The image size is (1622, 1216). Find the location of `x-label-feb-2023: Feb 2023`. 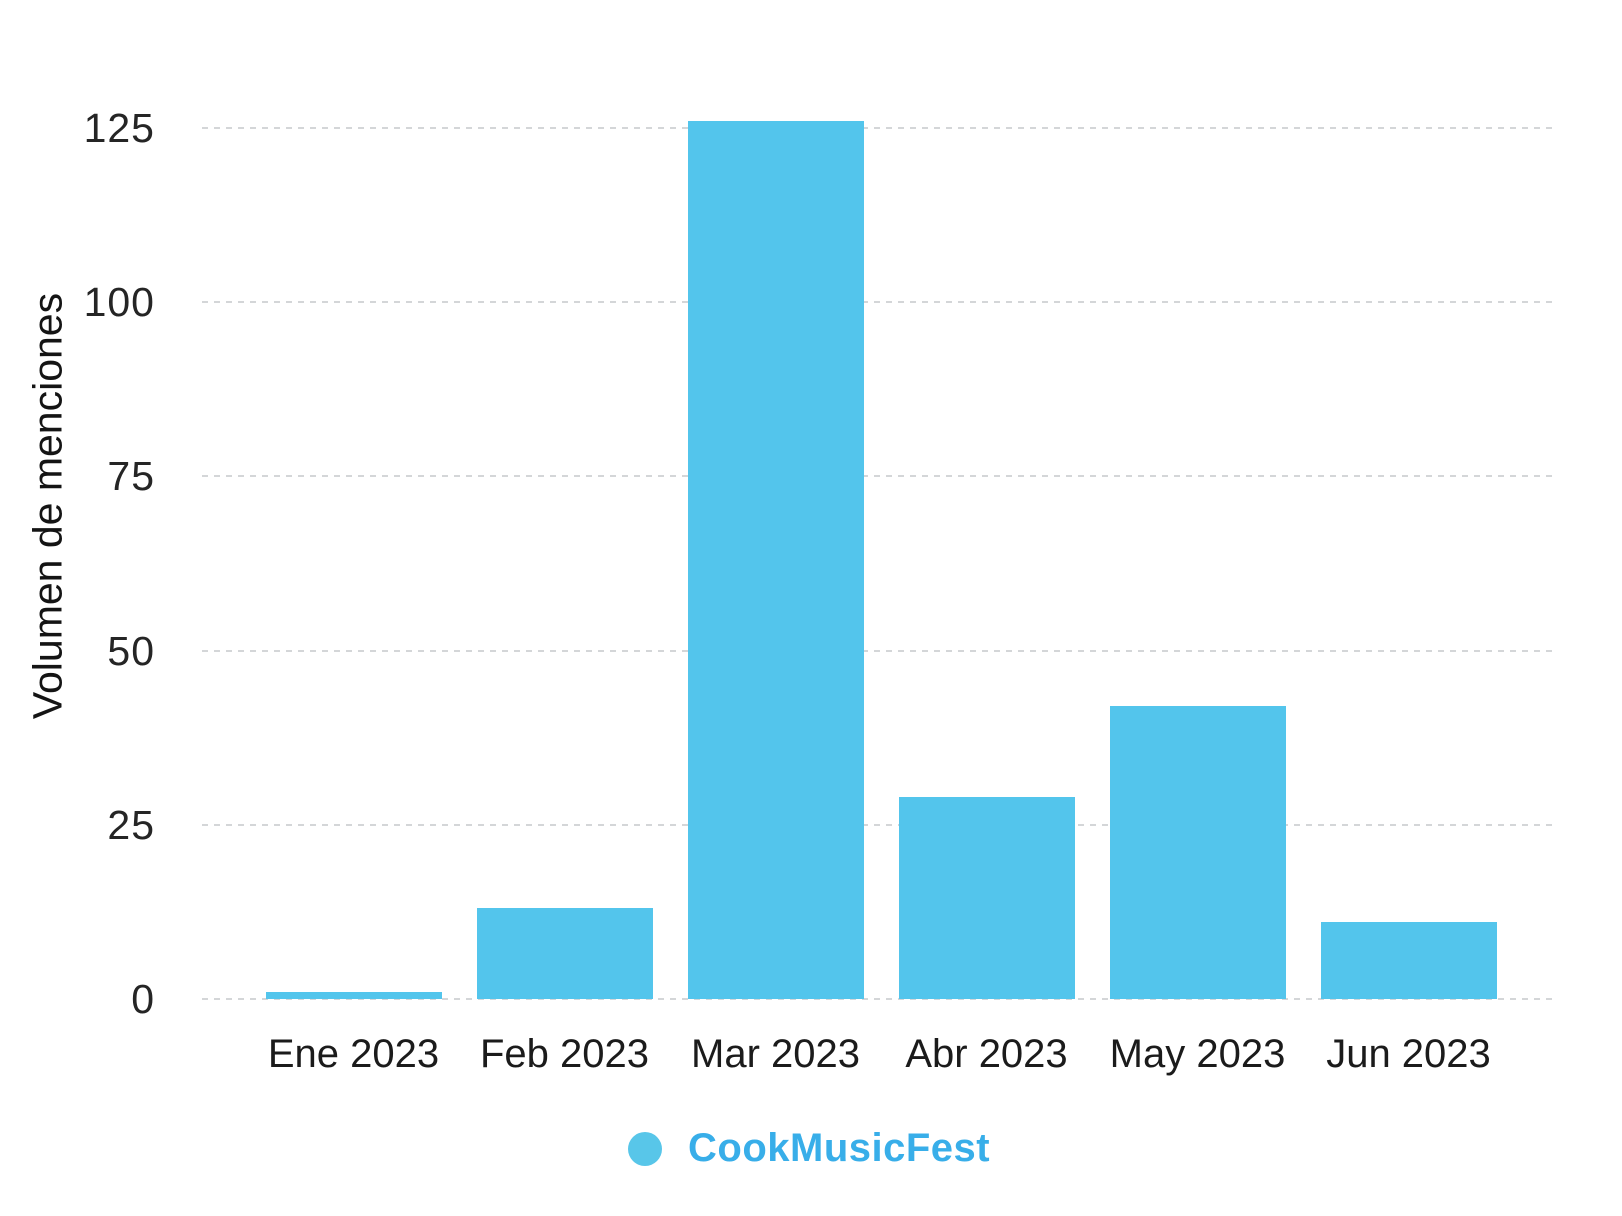

x-label-feb-2023: Feb 2023 is located at coordinates (564, 1054).